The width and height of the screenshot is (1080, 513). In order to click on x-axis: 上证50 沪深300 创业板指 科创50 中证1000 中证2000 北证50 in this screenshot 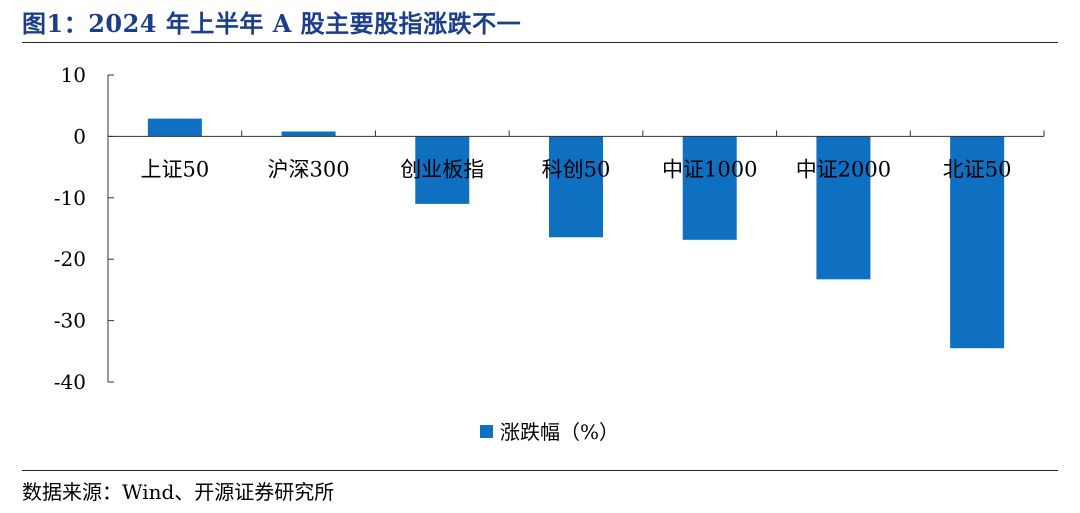, I will do `click(576, 155)`.